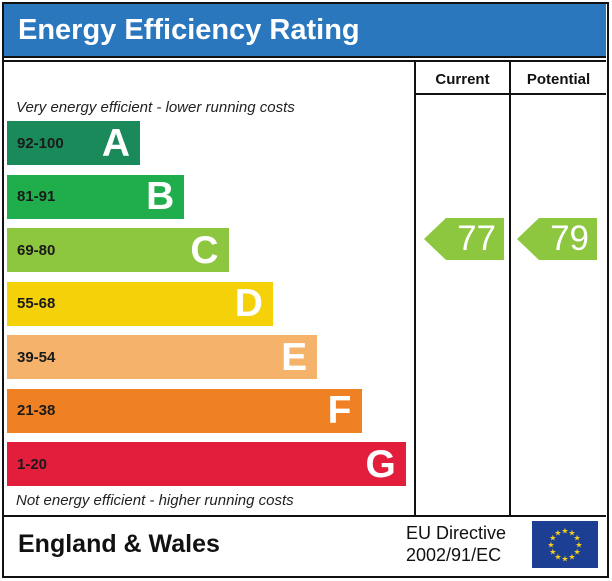  I want to click on band-range-label: 39-54, so click(36, 357).